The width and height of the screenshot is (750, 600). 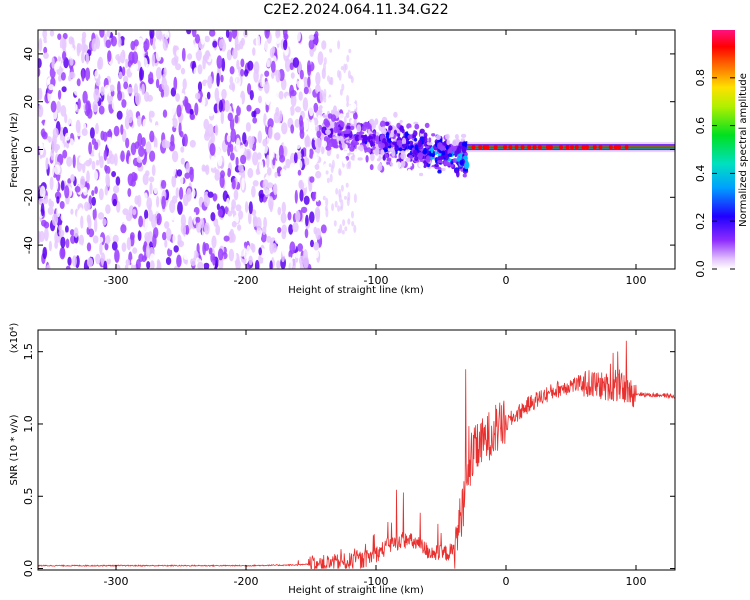 What do you see at coordinates (28, 149) in the screenshot?
I see `y-tick-label: 0` at bounding box center [28, 149].